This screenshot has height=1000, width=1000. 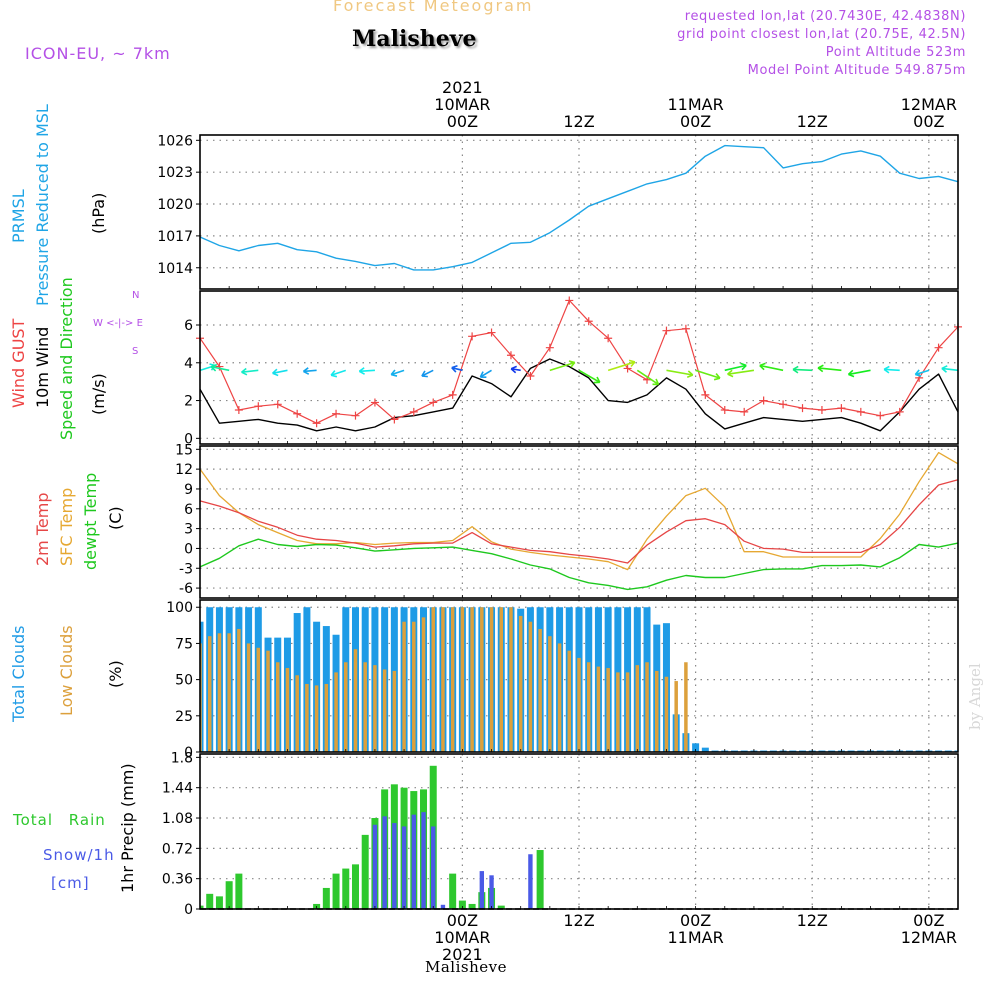 What do you see at coordinates (115, 518) in the screenshot?
I see `temp-unit-label: (C)` at bounding box center [115, 518].